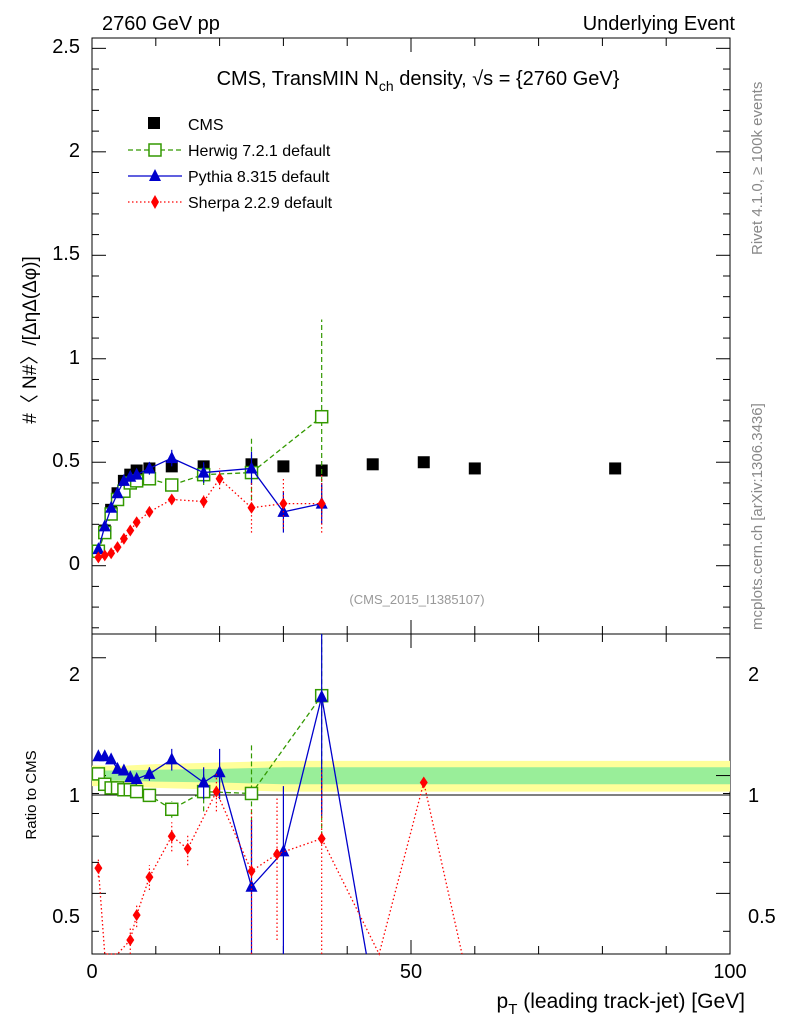 The width and height of the screenshot is (786, 1024). I want to click on ratio-tick-label-1: 1, so click(74, 796).